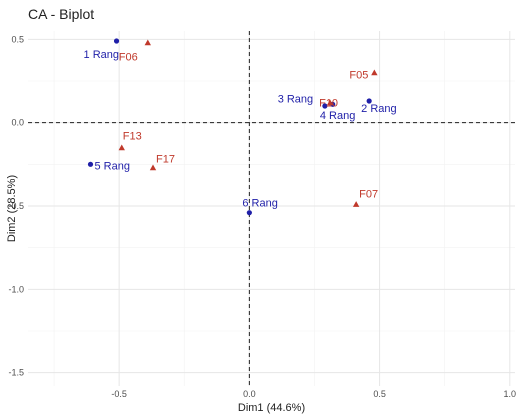 The width and height of the screenshot is (517, 418). Describe the element at coordinates (90, 164) in the screenshot. I see `data-point-5-rang` at that location.